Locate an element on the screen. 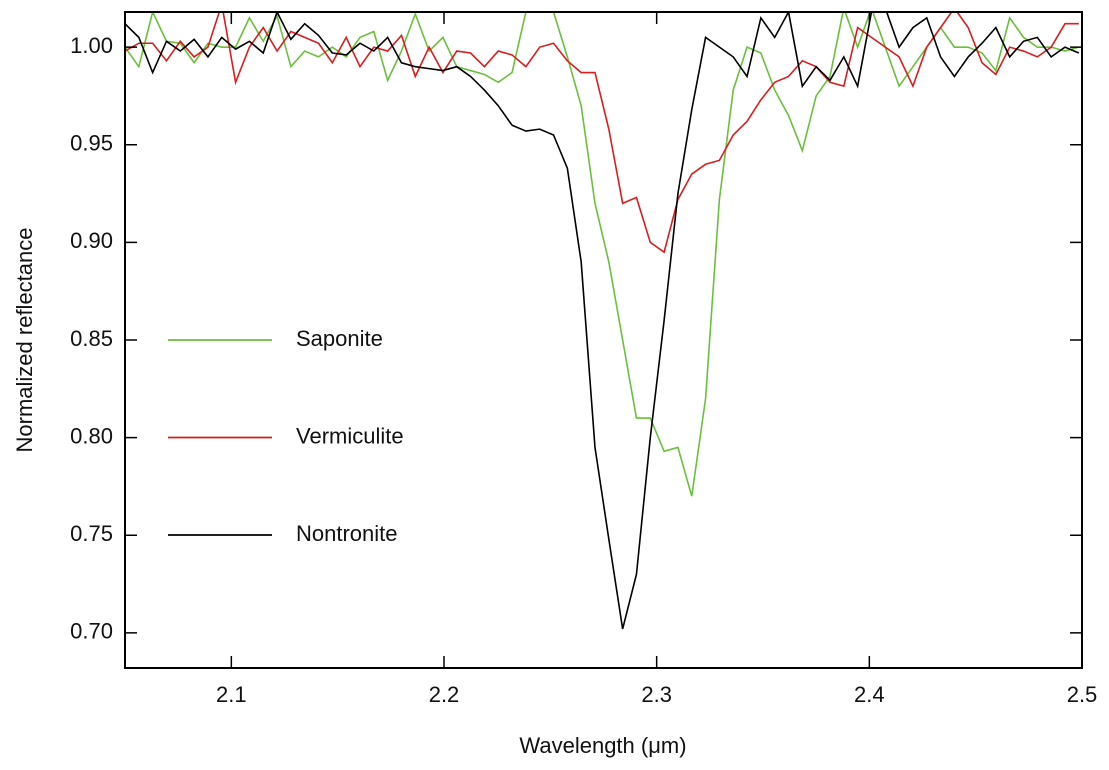 The height and width of the screenshot is (770, 1109). y-tick-label: 0.85 is located at coordinates (91, 338).